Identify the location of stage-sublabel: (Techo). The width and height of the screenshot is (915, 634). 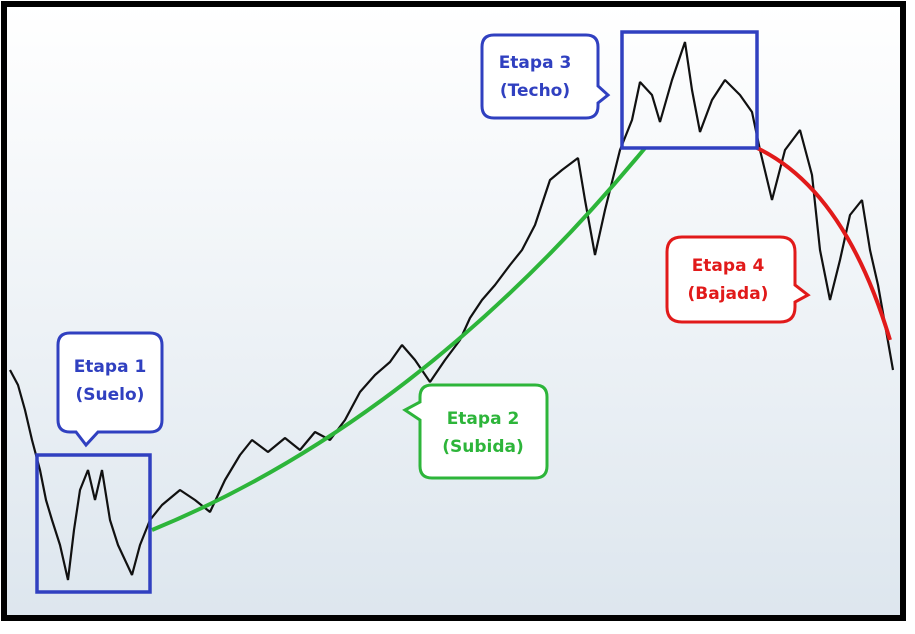
(535, 91).